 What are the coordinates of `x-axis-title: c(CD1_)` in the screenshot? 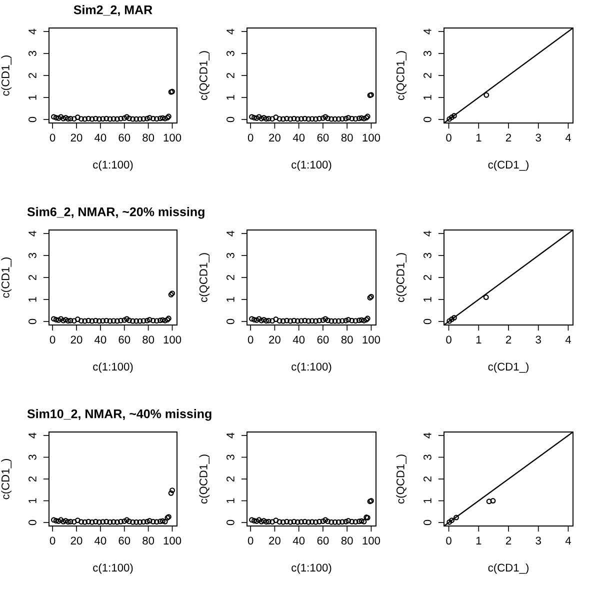 It's located at (508, 367).